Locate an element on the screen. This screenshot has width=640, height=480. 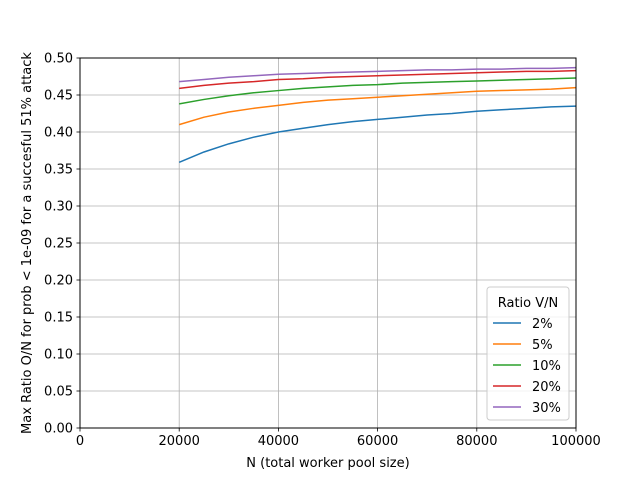
x-axis-title: N (total worker pool size) is located at coordinates (327, 463).